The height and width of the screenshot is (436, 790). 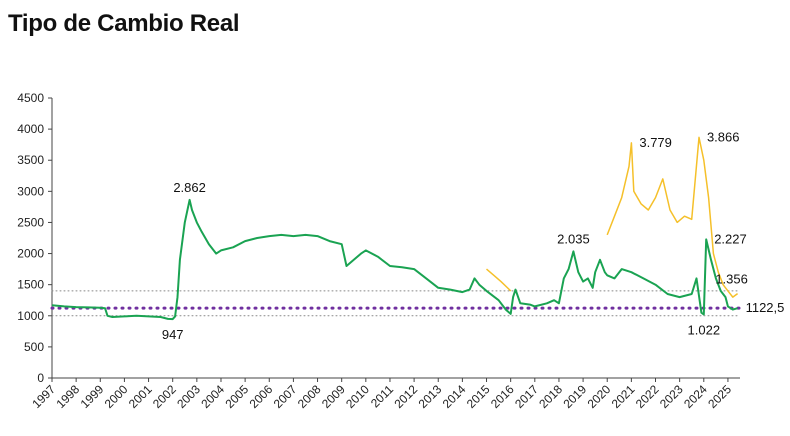 What do you see at coordinates (671, 396) in the screenshot?
I see `x-tick-label: 2023` at bounding box center [671, 396].